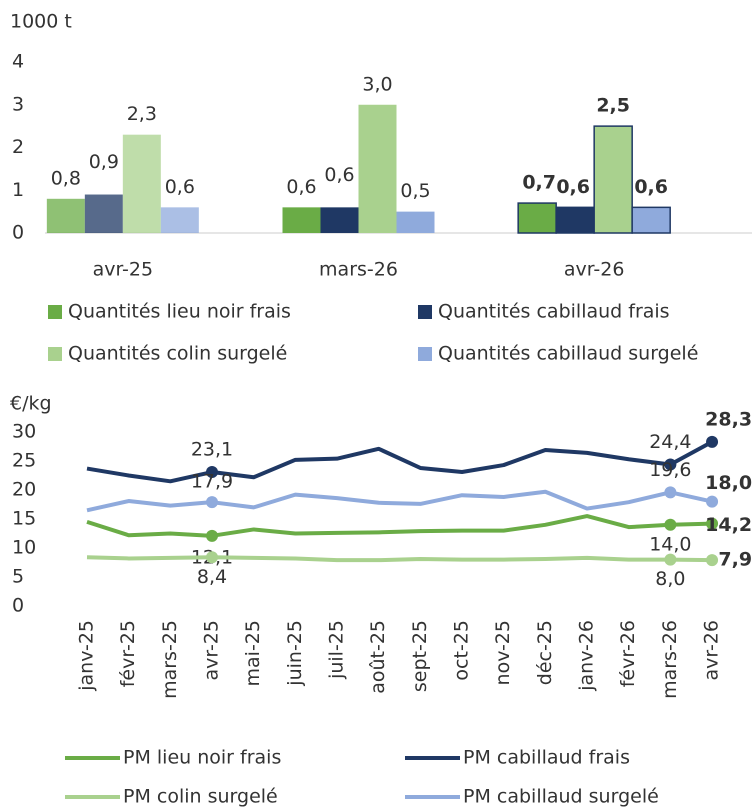 The height and width of the screenshot is (807, 752). Describe the element at coordinates (587, 656) in the screenshot. I see `x-tick-label: janv-26` at that location.